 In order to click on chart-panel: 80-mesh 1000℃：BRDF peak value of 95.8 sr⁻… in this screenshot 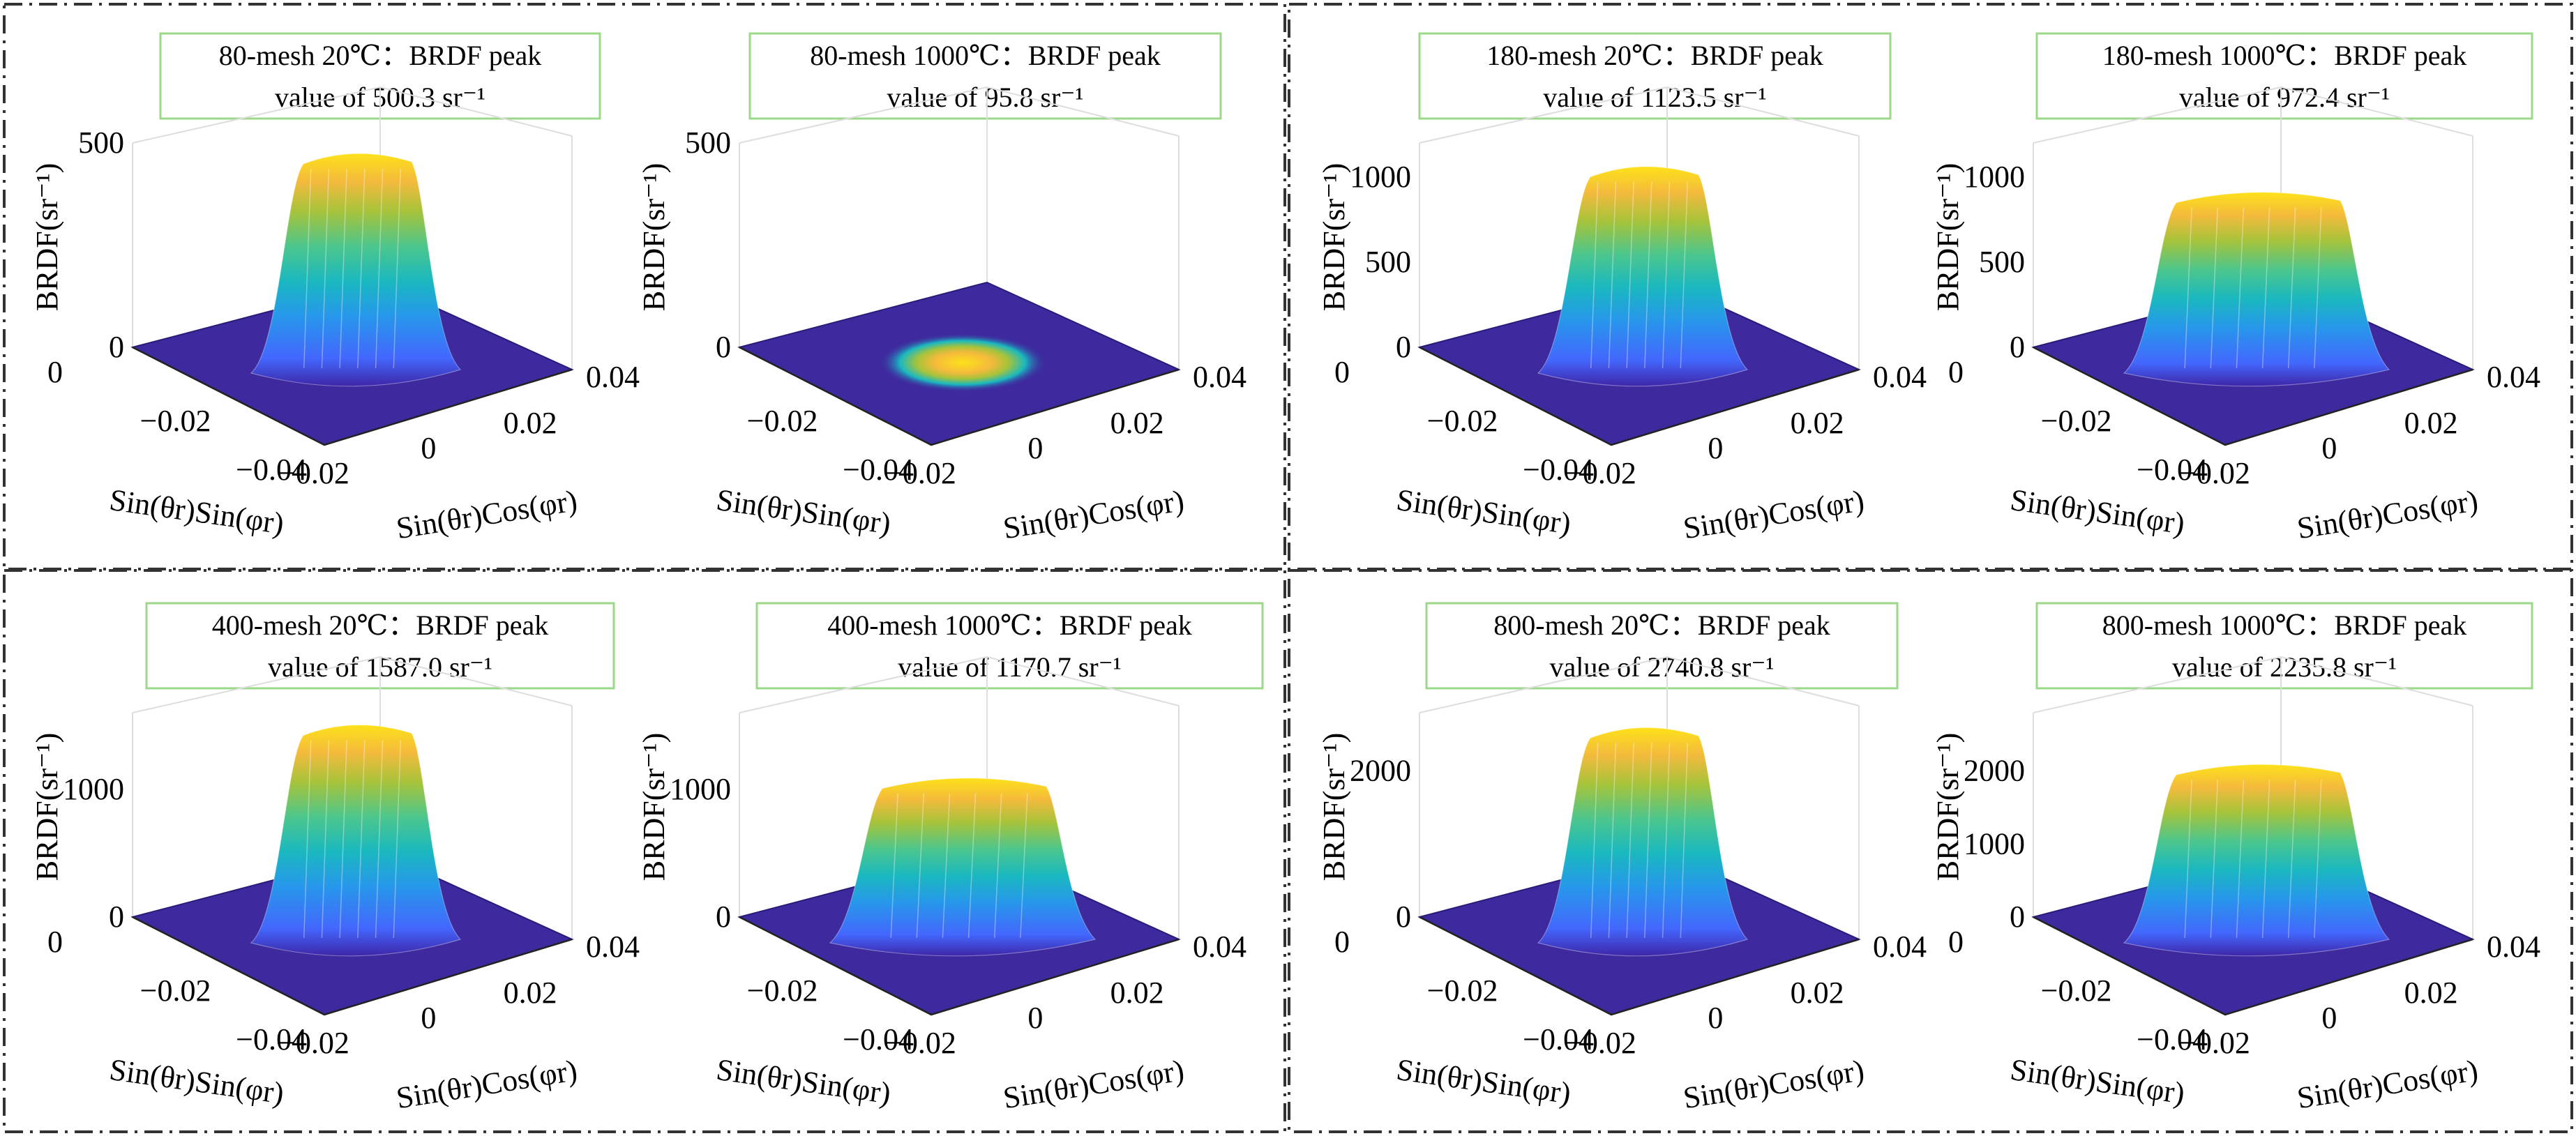, I will do `click(941, 288)`.